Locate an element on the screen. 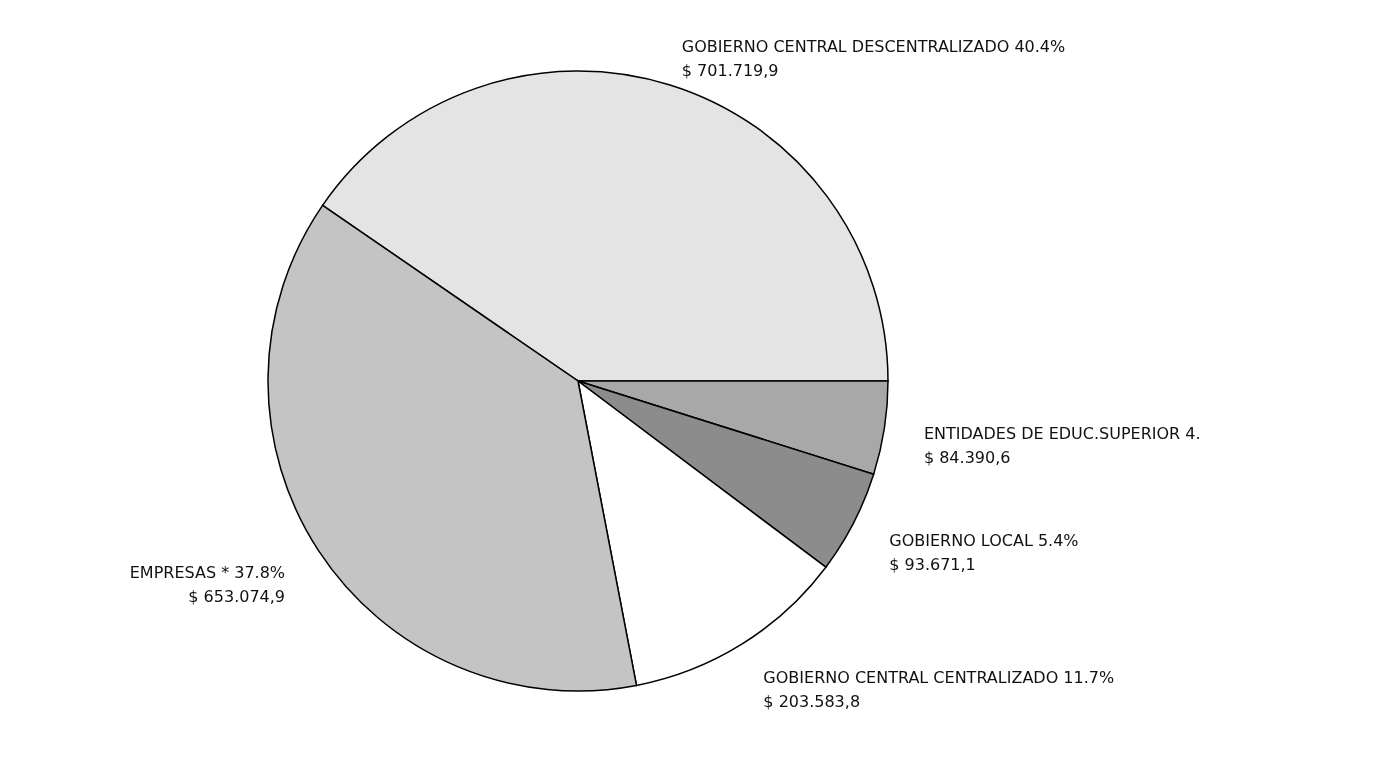  data-label: $ 653.074,9 is located at coordinates (237, 596).